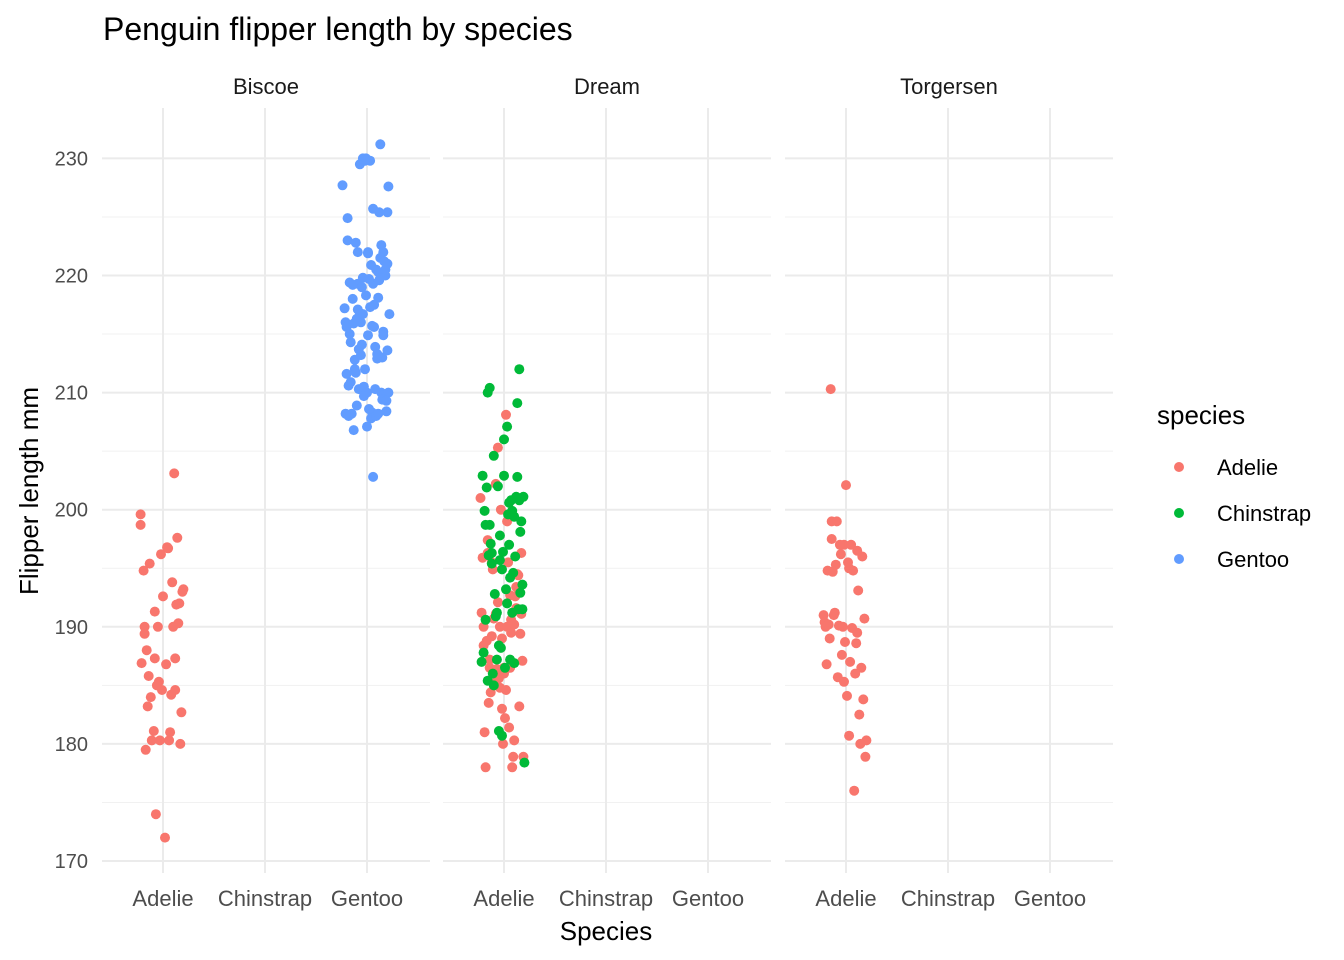 Image resolution: width=1344 pixels, height=960 pixels. What do you see at coordinates (1179, 559) in the screenshot?
I see `legend-key-gentoo` at bounding box center [1179, 559].